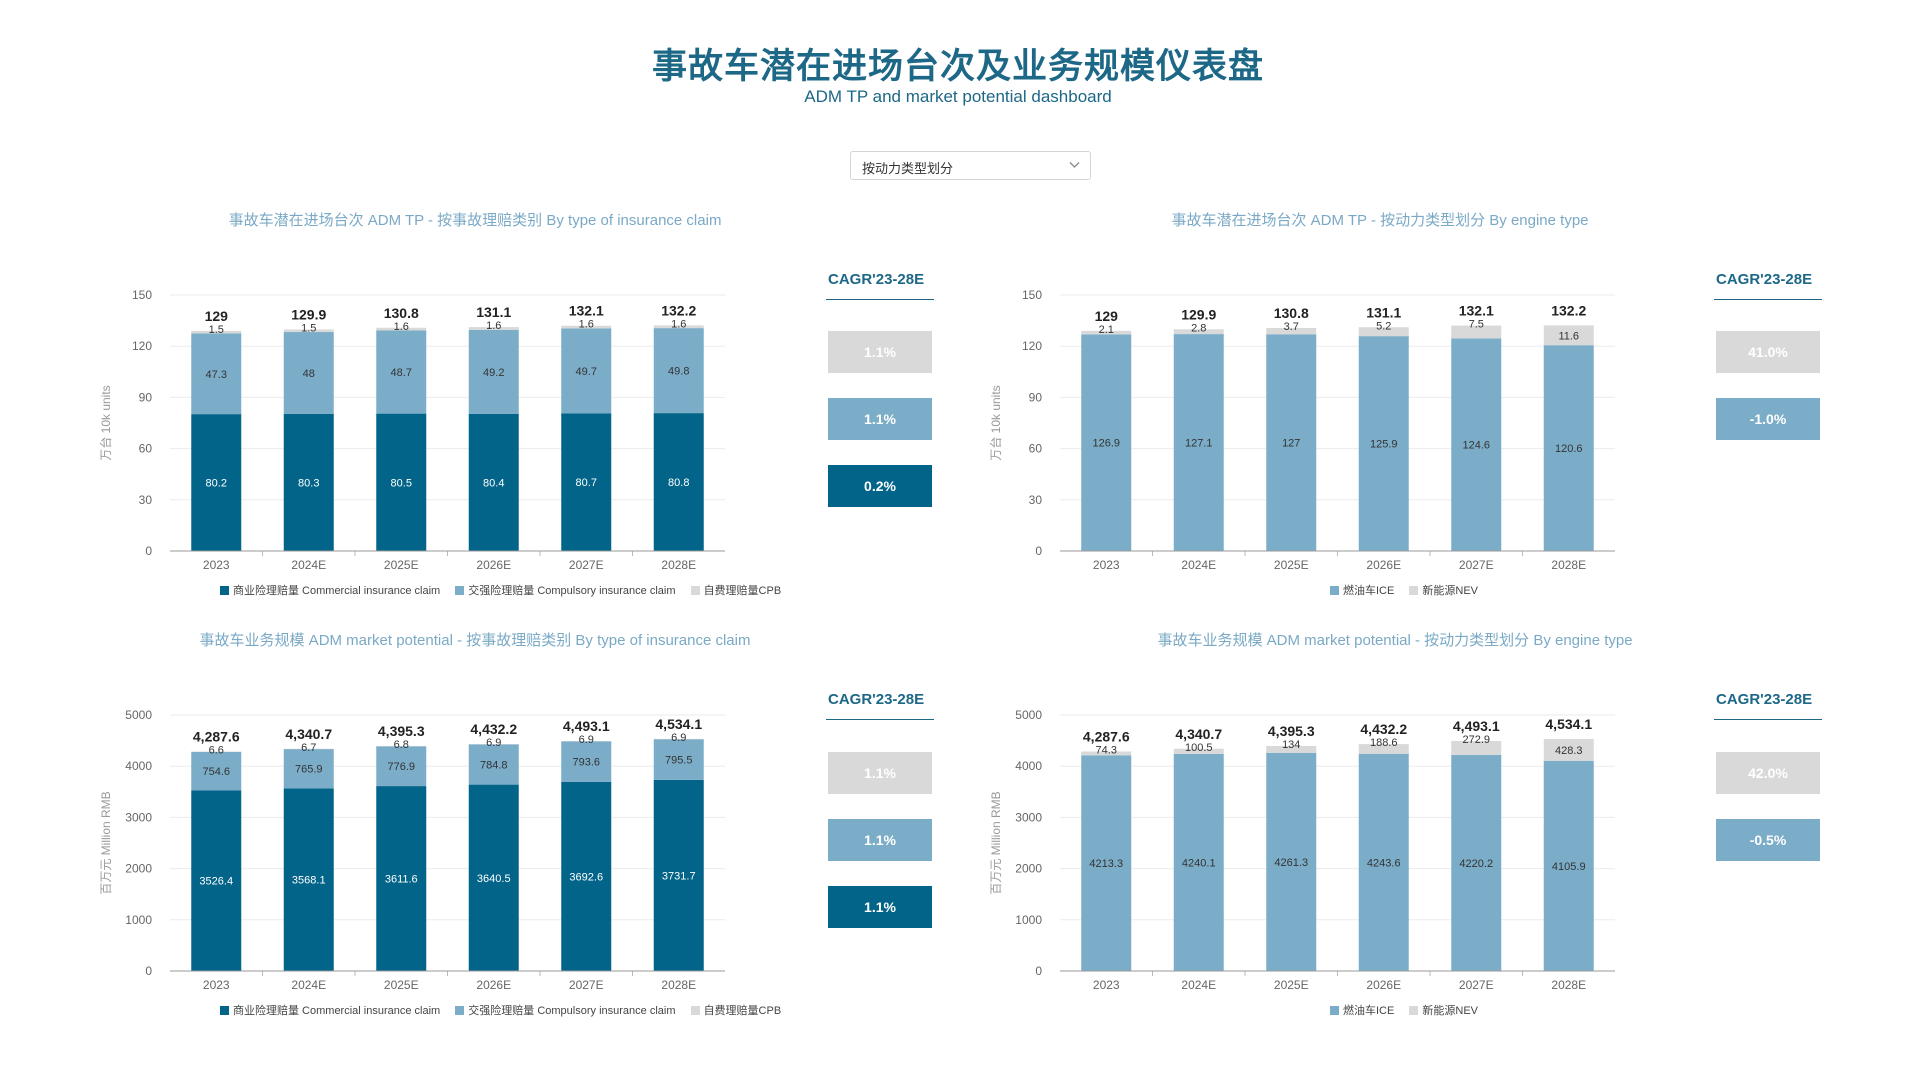 This screenshot has width=1916, height=1080. What do you see at coordinates (401, 313) in the screenshot?
I see `total-label: 130.8` at bounding box center [401, 313].